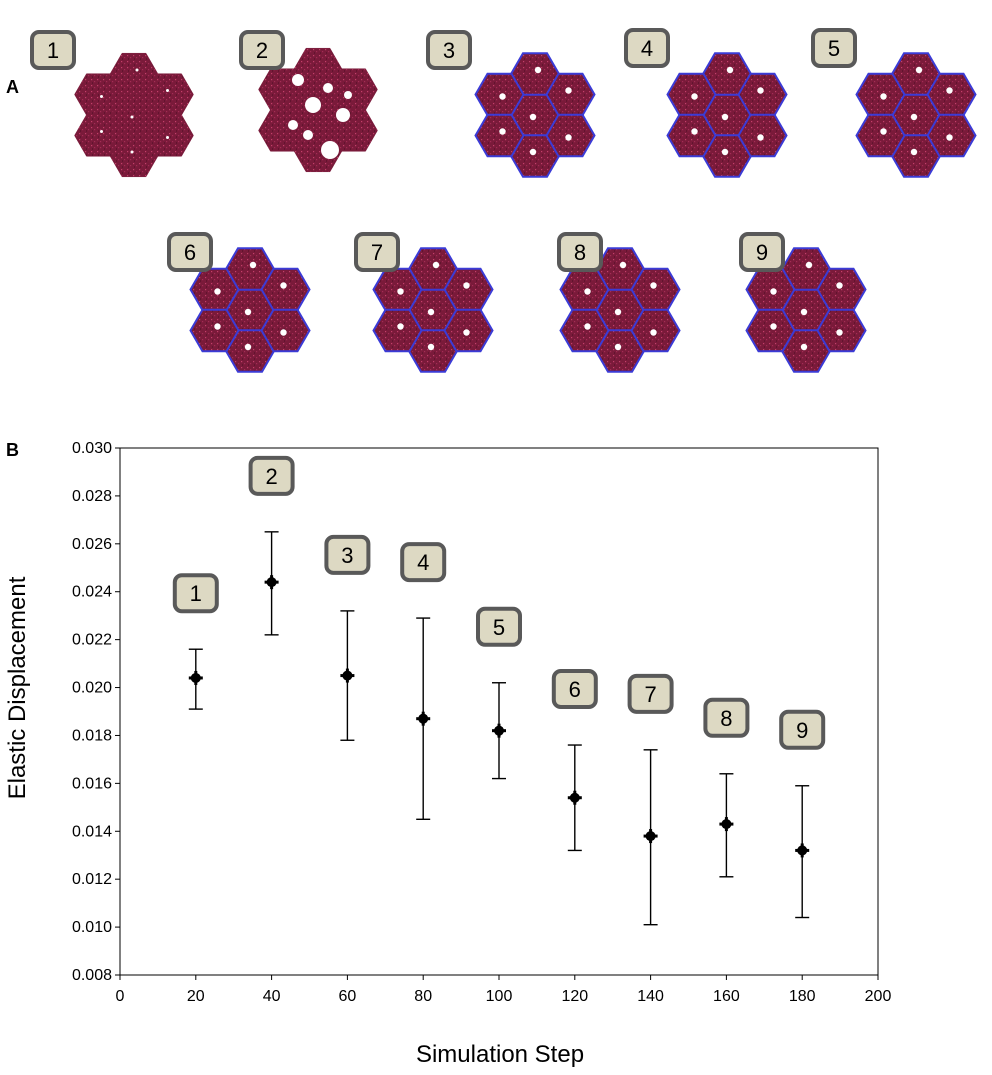 The image size is (992, 1075). What do you see at coordinates (894, 103) in the screenshot?
I see `snapshot-5: 5` at bounding box center [894, 103].